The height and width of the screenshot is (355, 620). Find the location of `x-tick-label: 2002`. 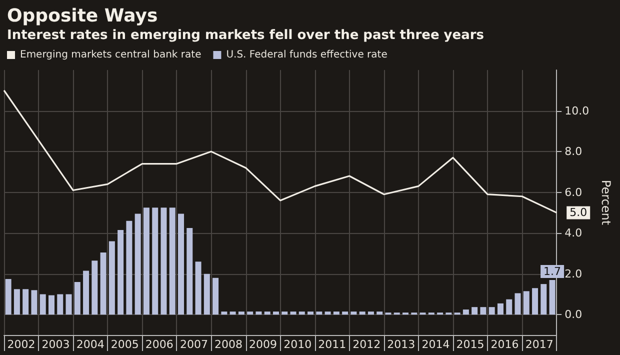

x-tick-label: 2002 is located at coordinates (21, 344).